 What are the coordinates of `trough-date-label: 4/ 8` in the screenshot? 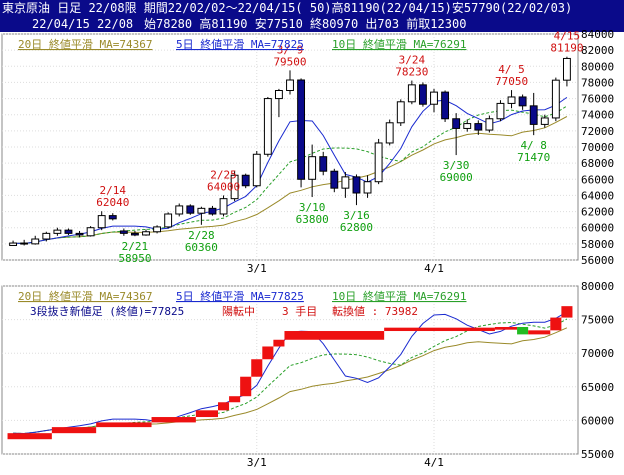 It's located at (533, 145).